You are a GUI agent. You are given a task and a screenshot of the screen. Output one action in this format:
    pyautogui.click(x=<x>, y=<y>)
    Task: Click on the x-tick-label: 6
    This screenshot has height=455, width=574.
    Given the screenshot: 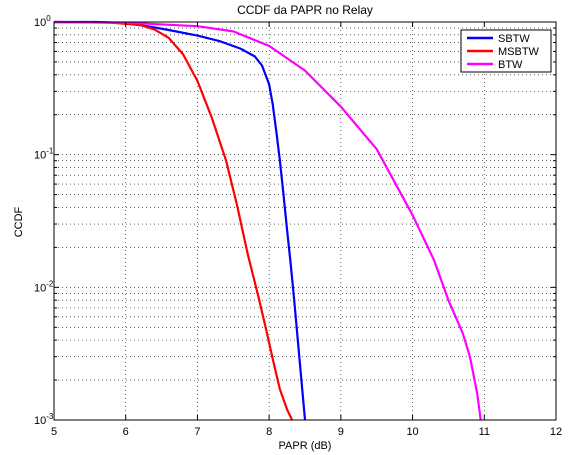 What is the action you would take?
    pyautogui.click(x=126, y=432)
    